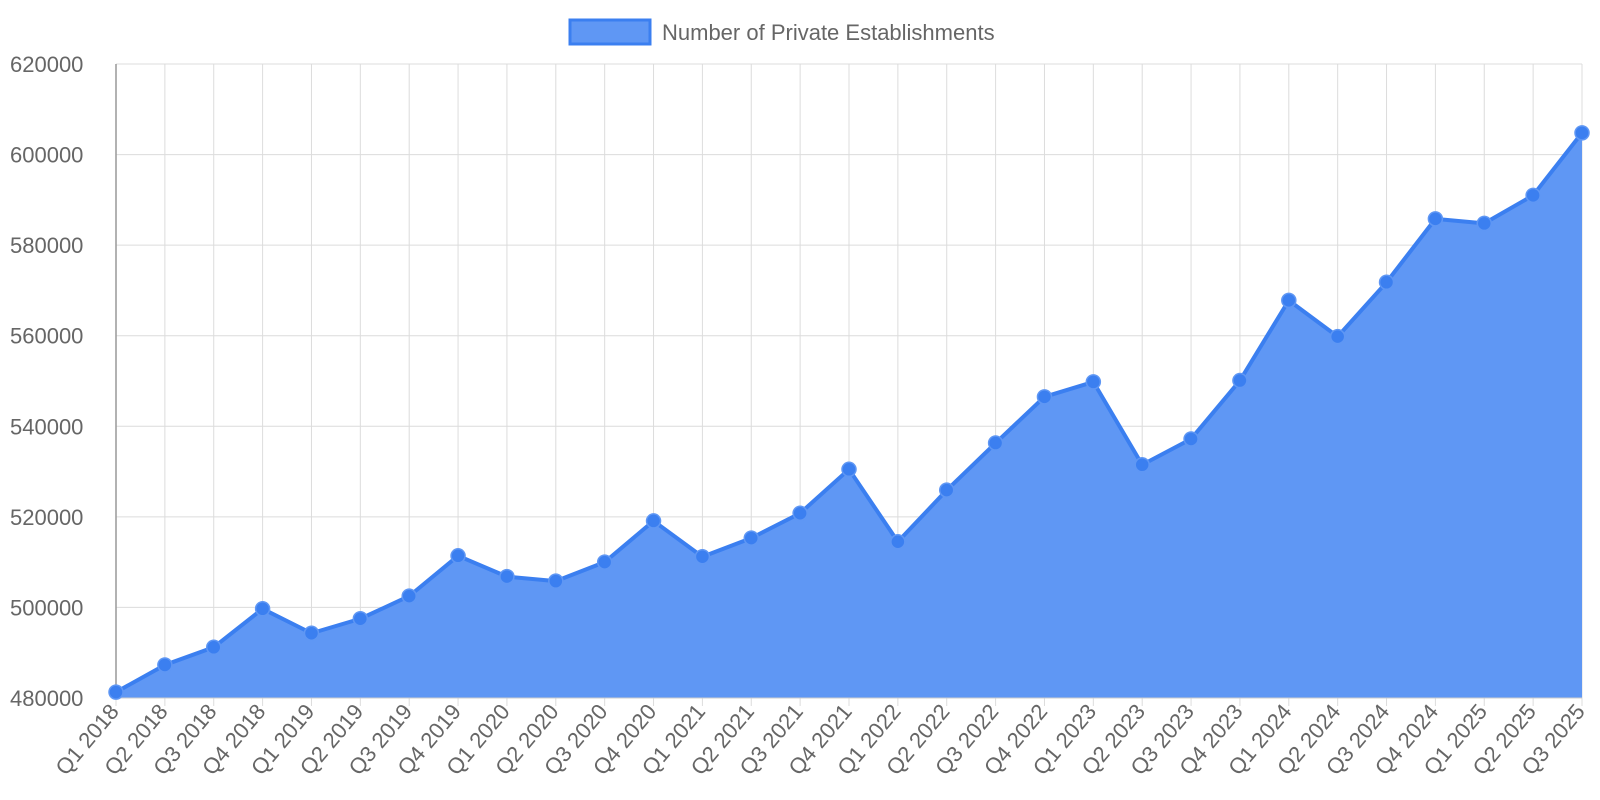  Describe the element at coordinates (46, 517) in the screenshot. I see `y-tick-label: 520000` at that location.